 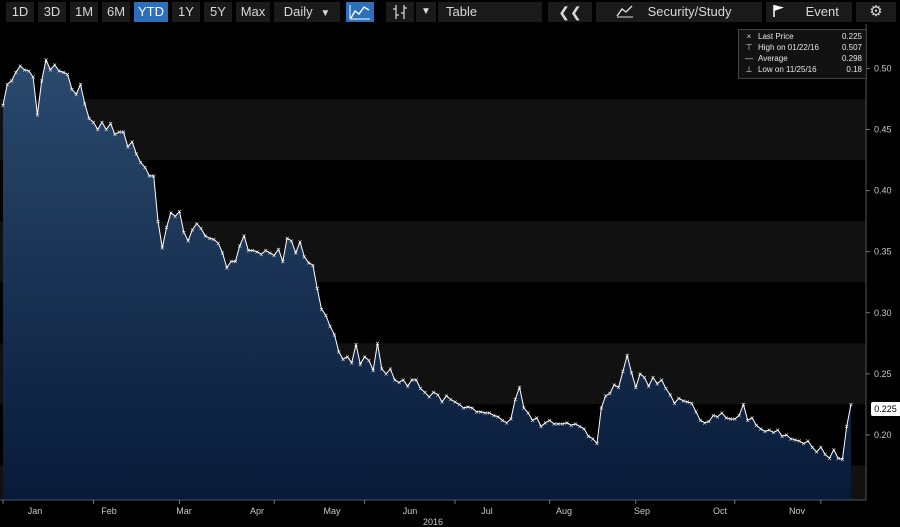 I want to click on x-tick-label: May, so click(x=332, y=511).